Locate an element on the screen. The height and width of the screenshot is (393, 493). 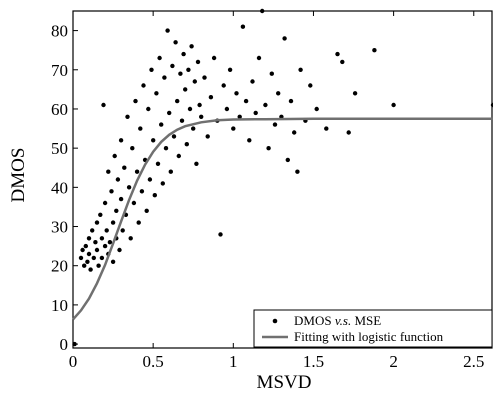
x-tick-label: 0 is located at coordinates (73, 361).